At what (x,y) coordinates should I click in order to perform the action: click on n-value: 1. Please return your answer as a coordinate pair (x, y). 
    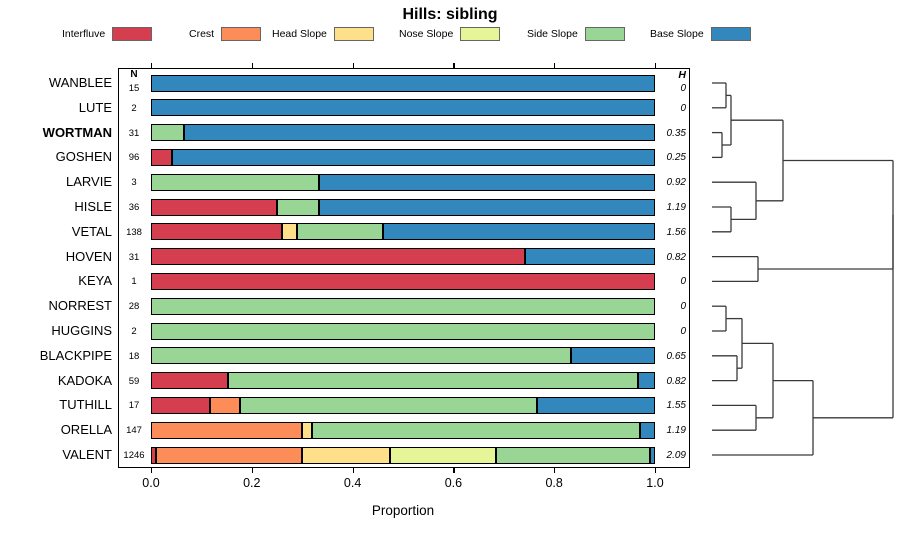
    Looking at the image, I should click on (134, 282).